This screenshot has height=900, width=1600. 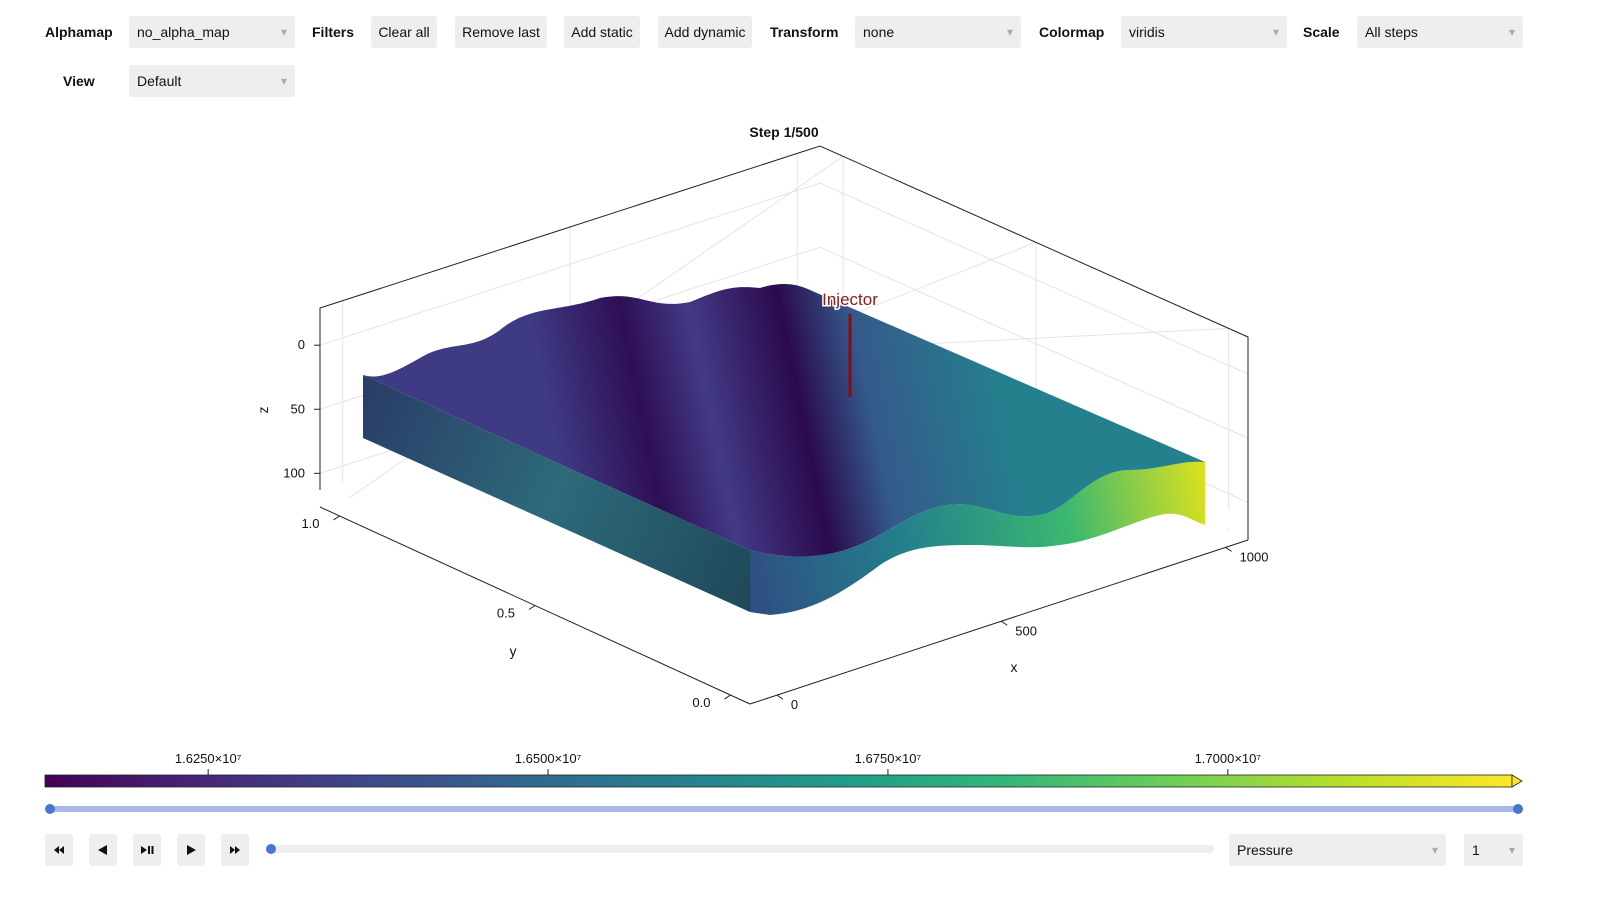 What do you see at coordinates (1014, 667) in the screenshot?
I see `x-axis-label: x` at bounding box center [1014, 667].